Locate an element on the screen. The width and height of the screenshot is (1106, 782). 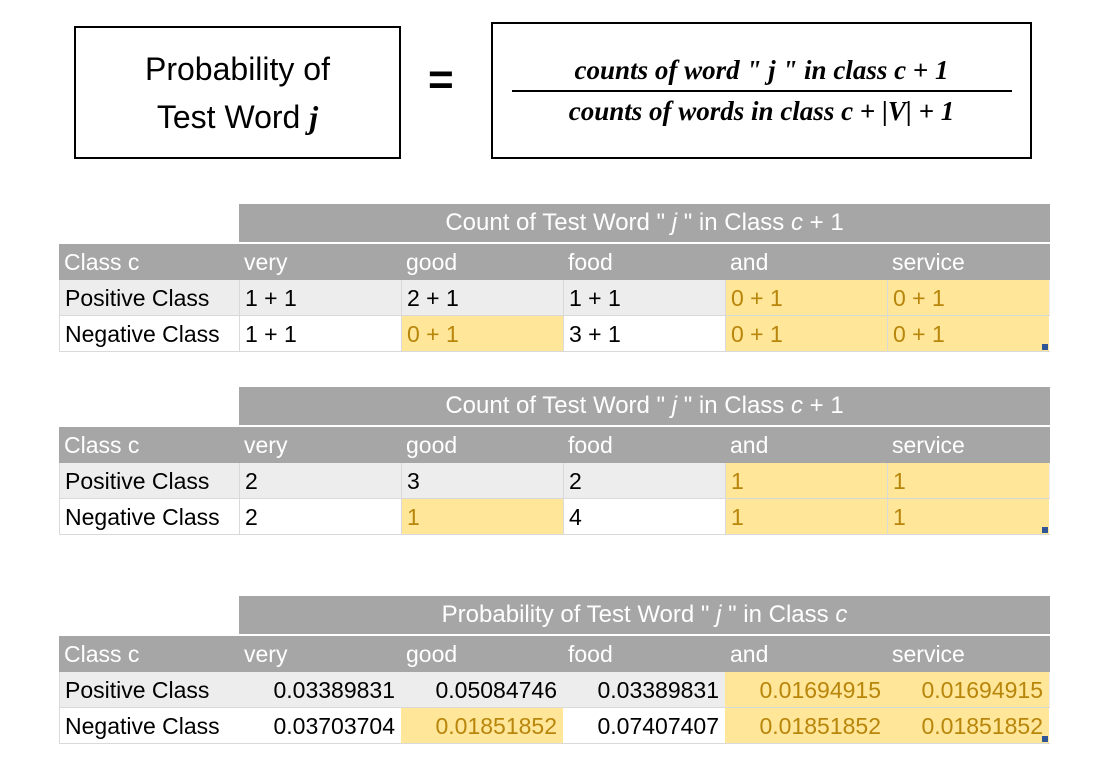
formula-lhs-box: Probability of Test Word j is located at coordinates (237, 92).